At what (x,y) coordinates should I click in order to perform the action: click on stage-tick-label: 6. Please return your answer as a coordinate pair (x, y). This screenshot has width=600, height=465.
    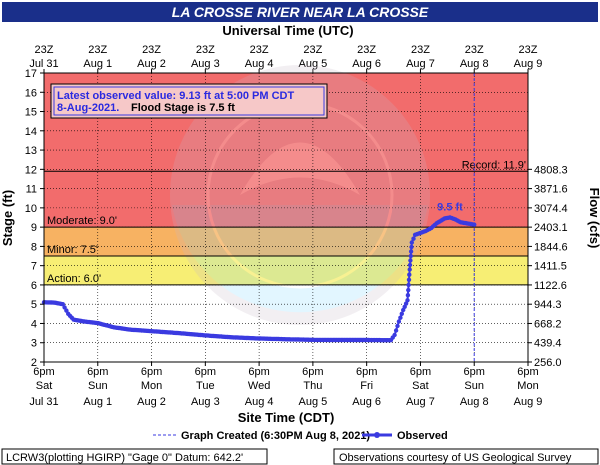
    Looking at the image, I should click on (34, 286).